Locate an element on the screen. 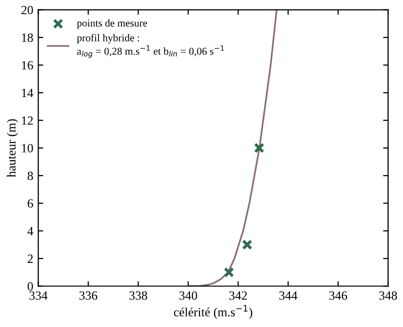 The image size is (403, 327). y-tick-label: 6 is located at coordinates (31, 203).